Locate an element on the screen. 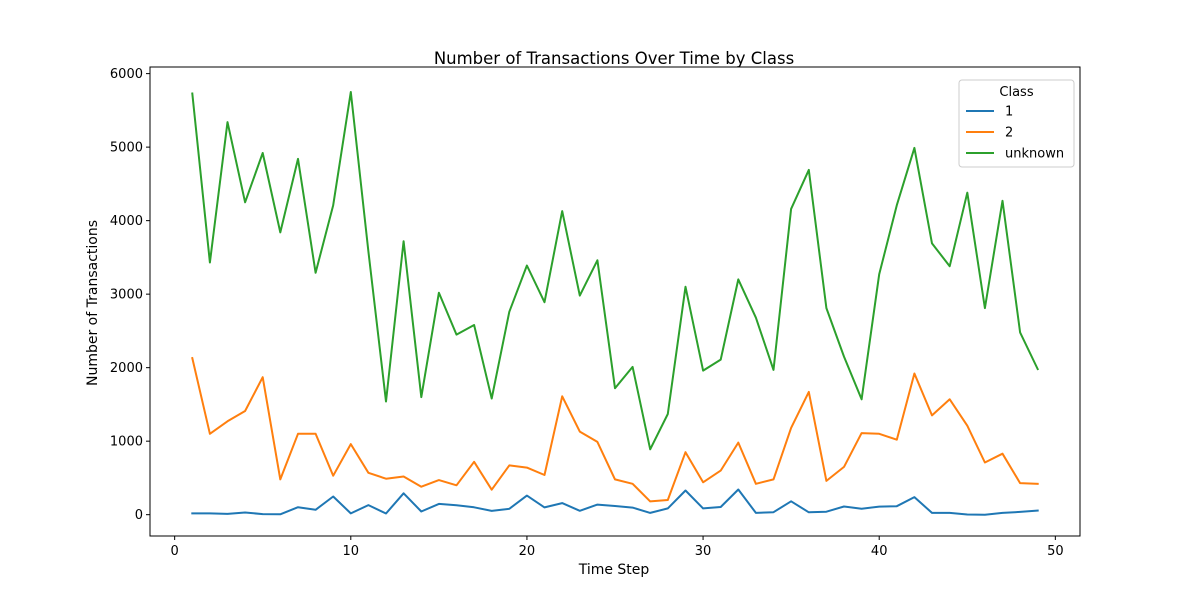  x-axis: 0 10 20 30 40 50 is located at coordinates (617, 547).